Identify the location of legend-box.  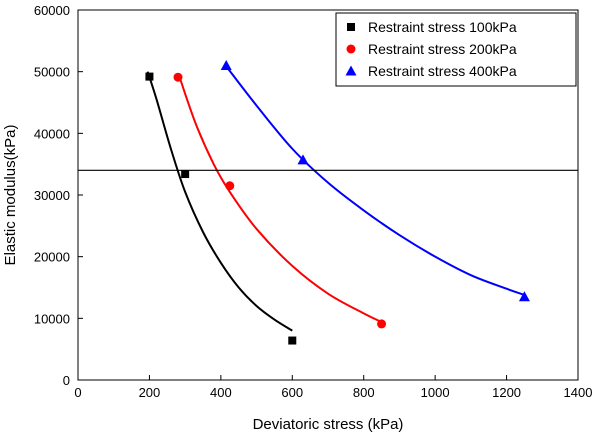
(456, 49).